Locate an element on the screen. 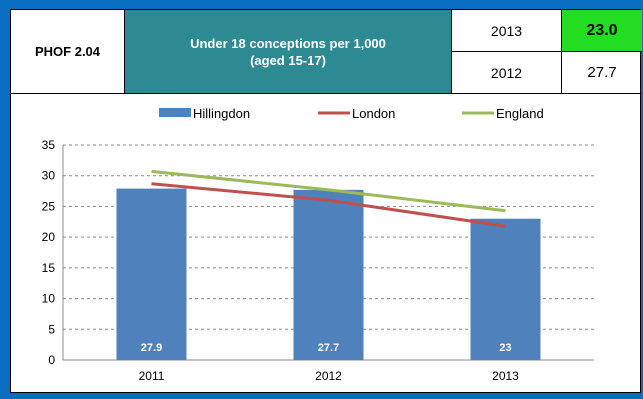 This screenshot has height=399, width=643. line-london is located at coordinates (328, 205).